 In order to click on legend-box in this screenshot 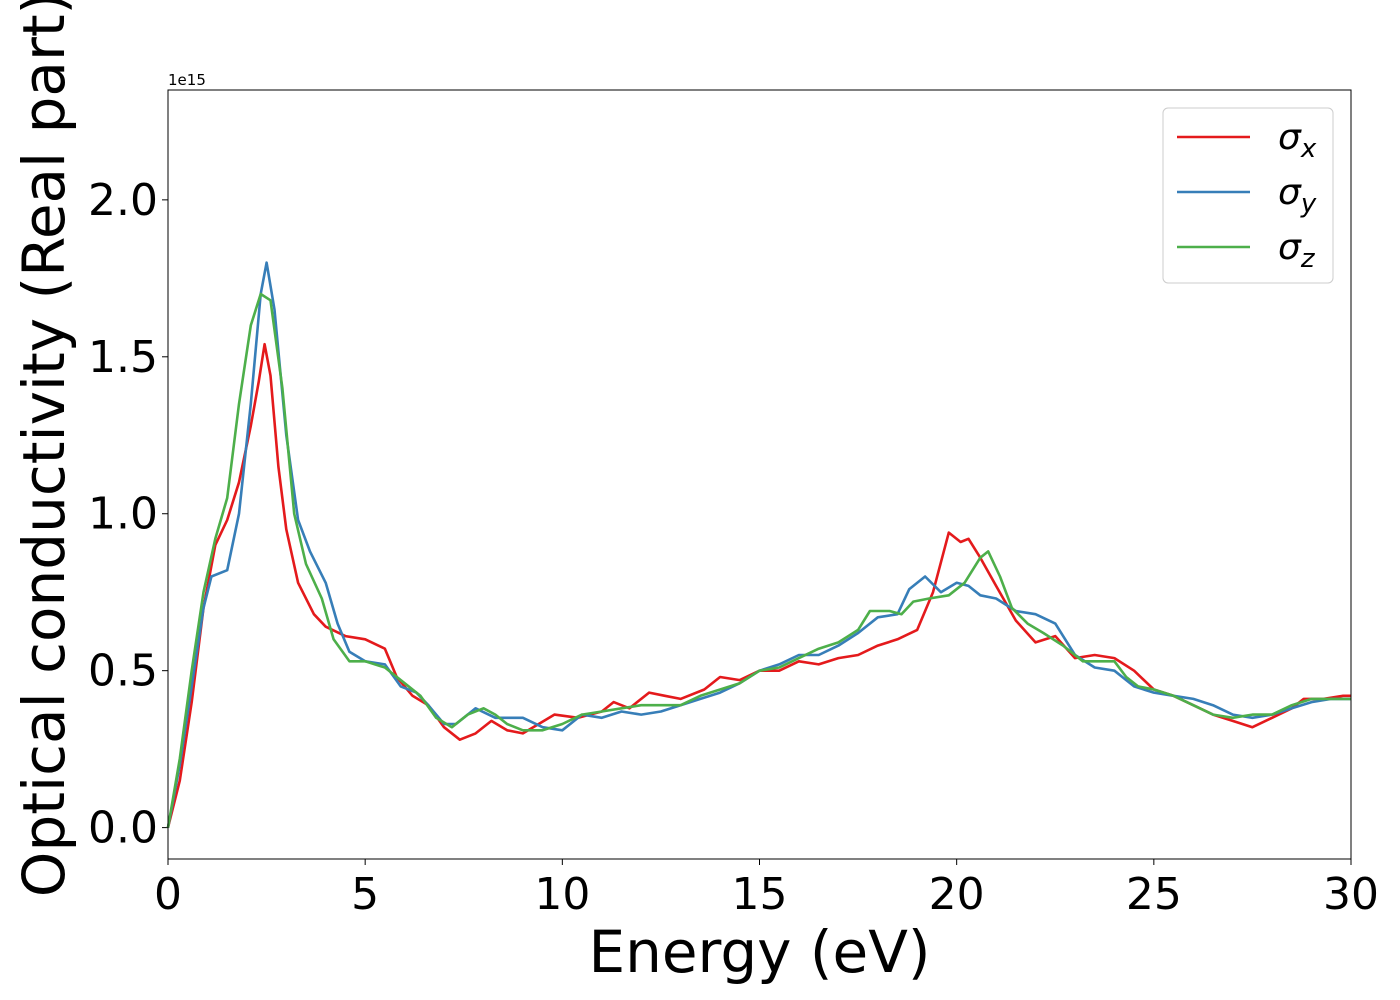, I will do `click(1248, 195)`.